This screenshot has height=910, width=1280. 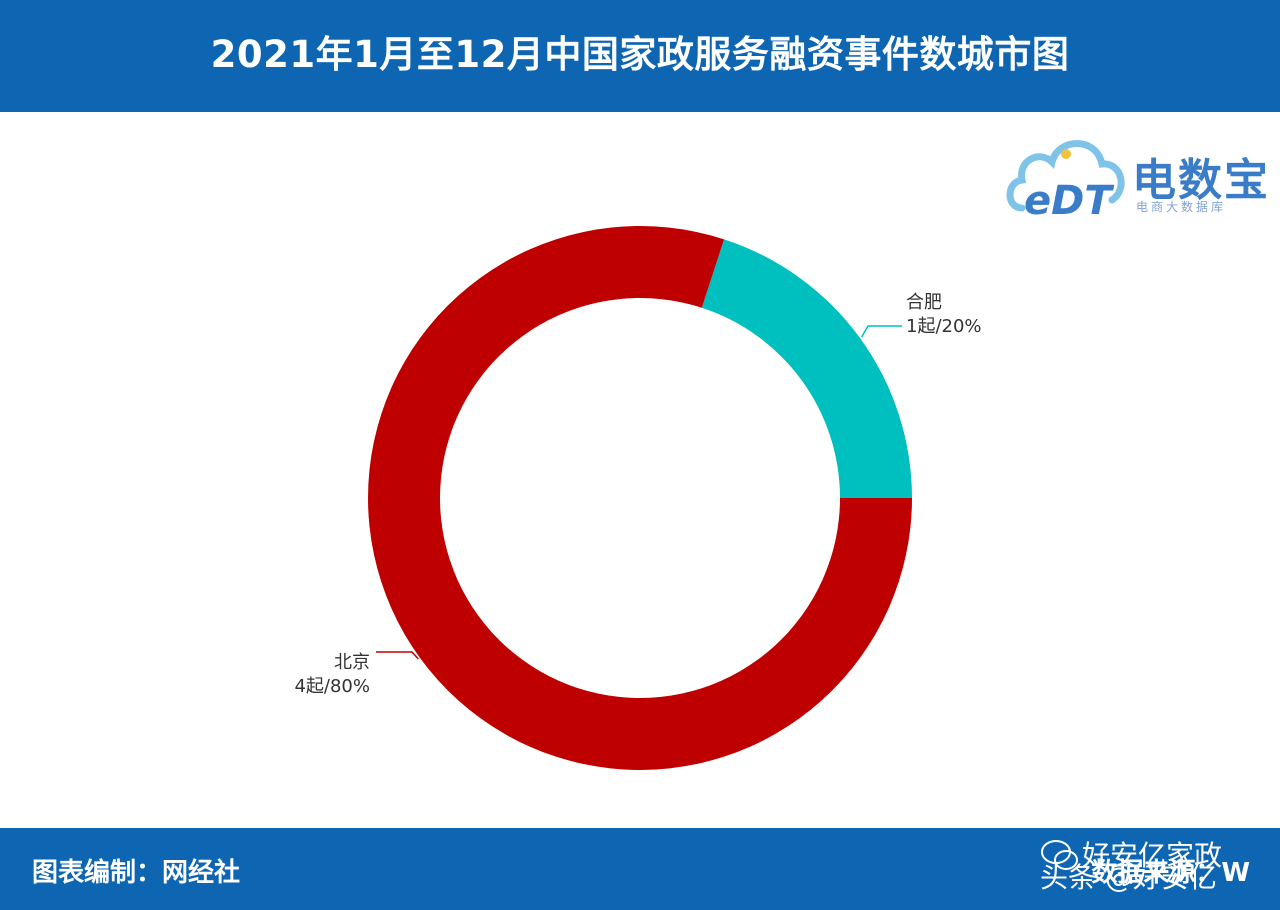 What do you see at coordinates (1152, 855) in the screenshot?
I see `watermark-account: 好安亿家政` at bounding box center [1152, 855].